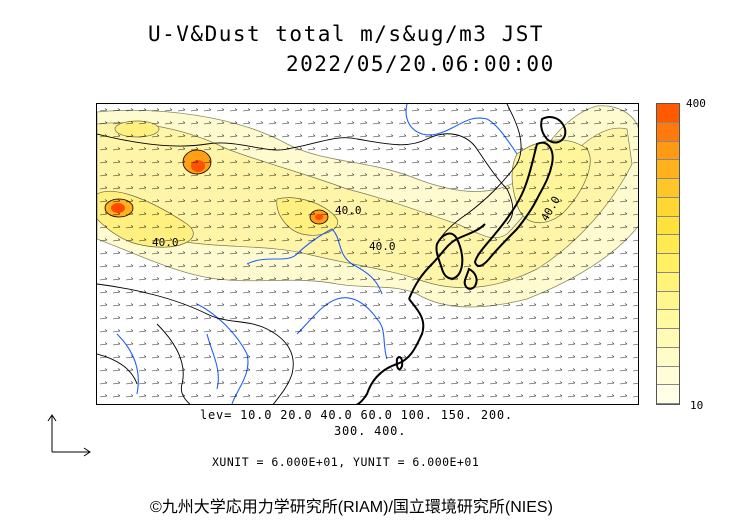 This screenshot has width=752, height=532. What do you see at coordinates (357, 223) in the screenshot?
I see `contour-labels: 40.0 40.0 40.0 40.0` at bounding box center [357, 223].